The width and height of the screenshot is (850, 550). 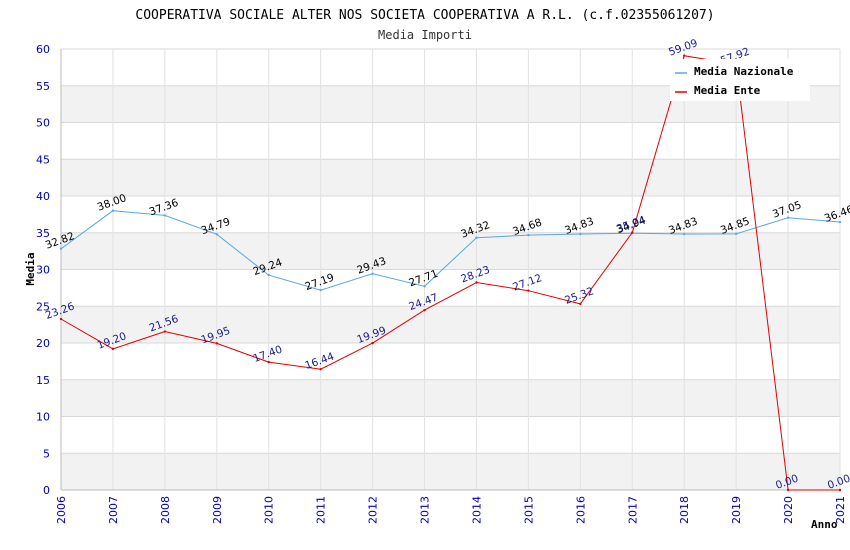 What do you see at coordinates (320, 290) in the screenshot?
I see `point-nazionale-2011` at bounding box center [320, 290].